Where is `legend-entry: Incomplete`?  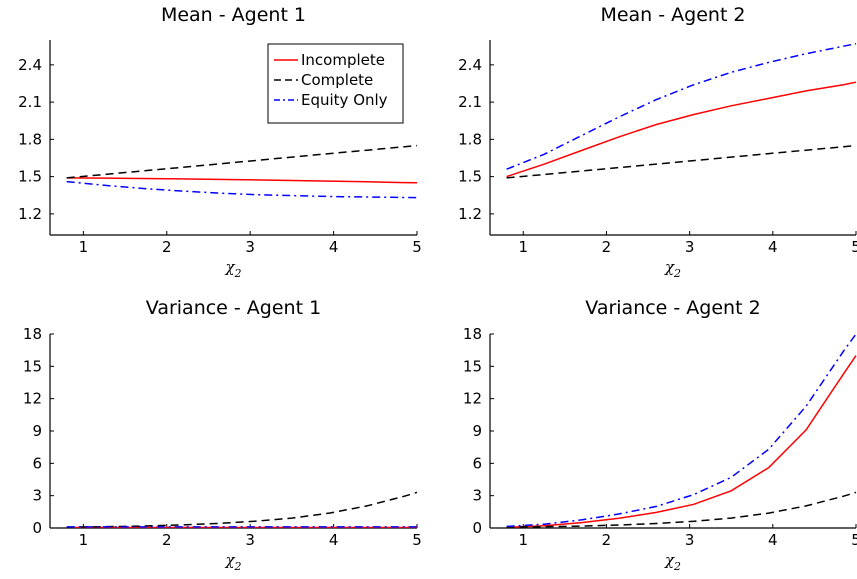
legend-entry: Incomplete is located at coordinates (343, 60).